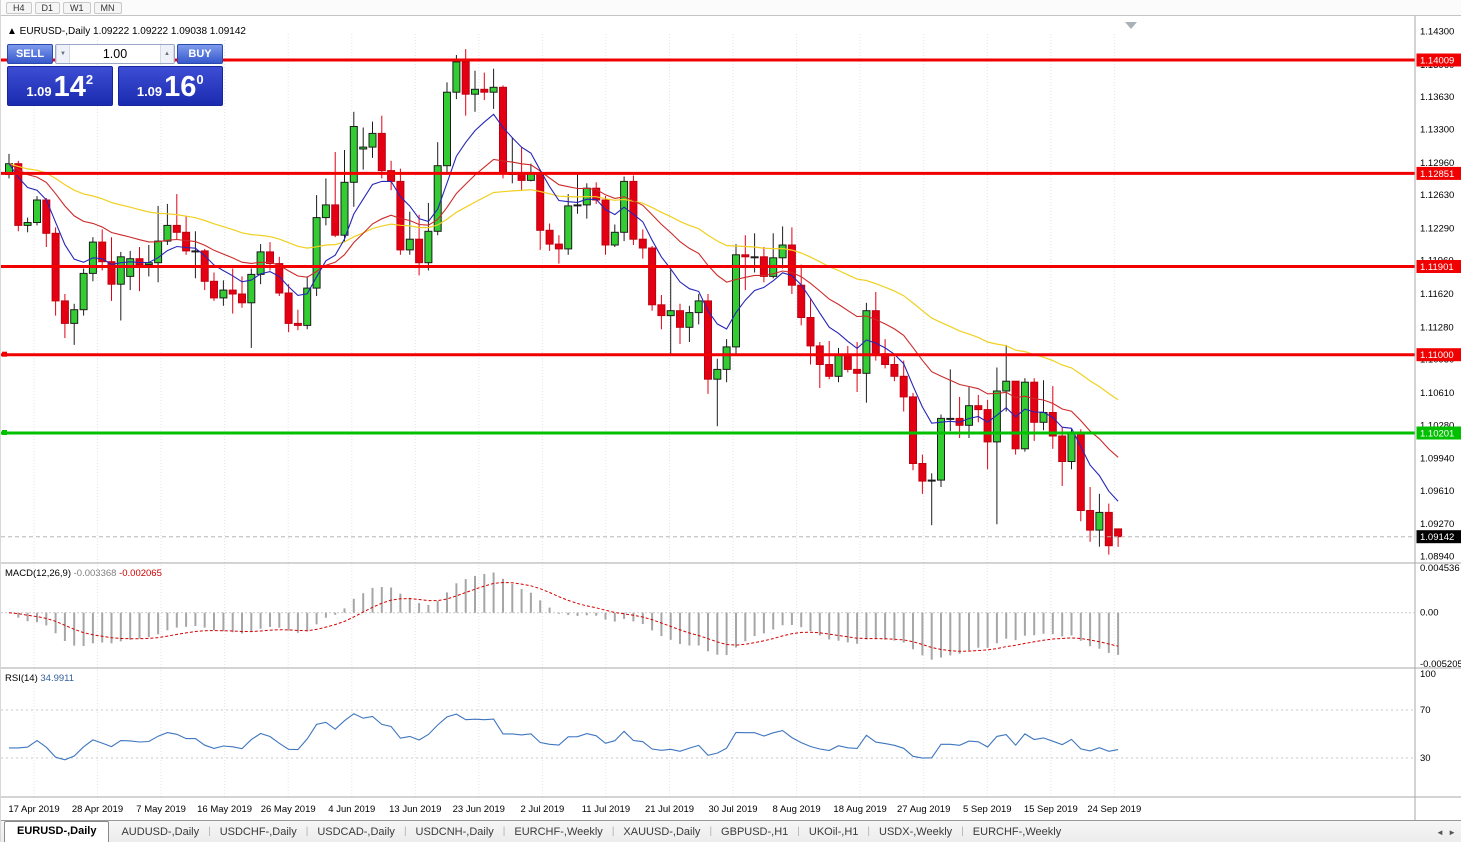 This screenshot has height=842, width=1461. Describe the element at coordinates (1437, 557) in the screenshot. I see `svg-text: 1.08940` at that location.